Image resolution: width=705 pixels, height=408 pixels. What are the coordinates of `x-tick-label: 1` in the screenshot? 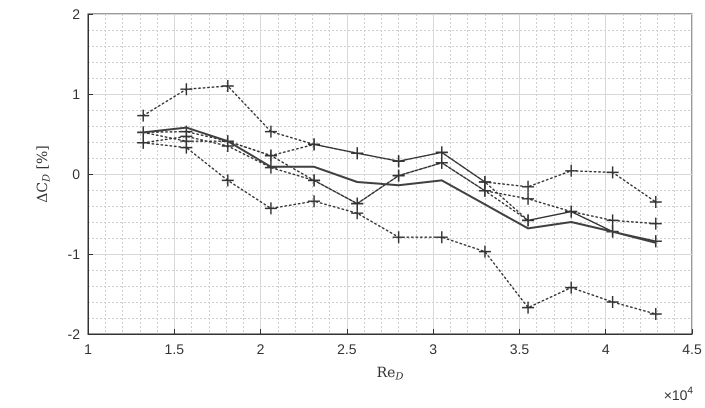 It's located at (88, 349).